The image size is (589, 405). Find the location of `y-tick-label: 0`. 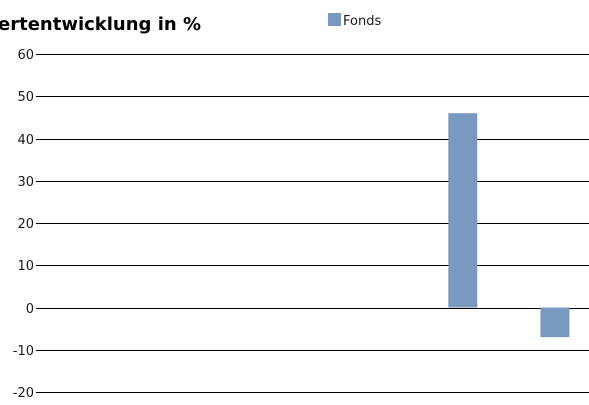

y-tick-label: 0 is located at coordinates (30, 309).